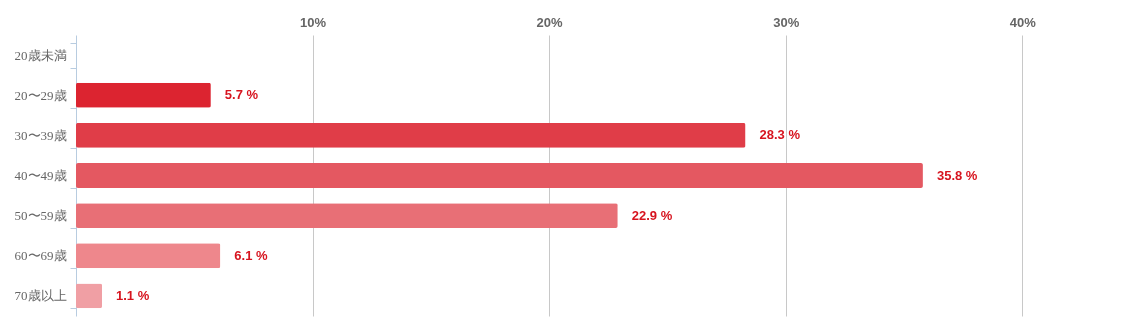 This screenshot has height=331, width=1124. I want to click on x-tick-label: 40%, so click(1023, 22).